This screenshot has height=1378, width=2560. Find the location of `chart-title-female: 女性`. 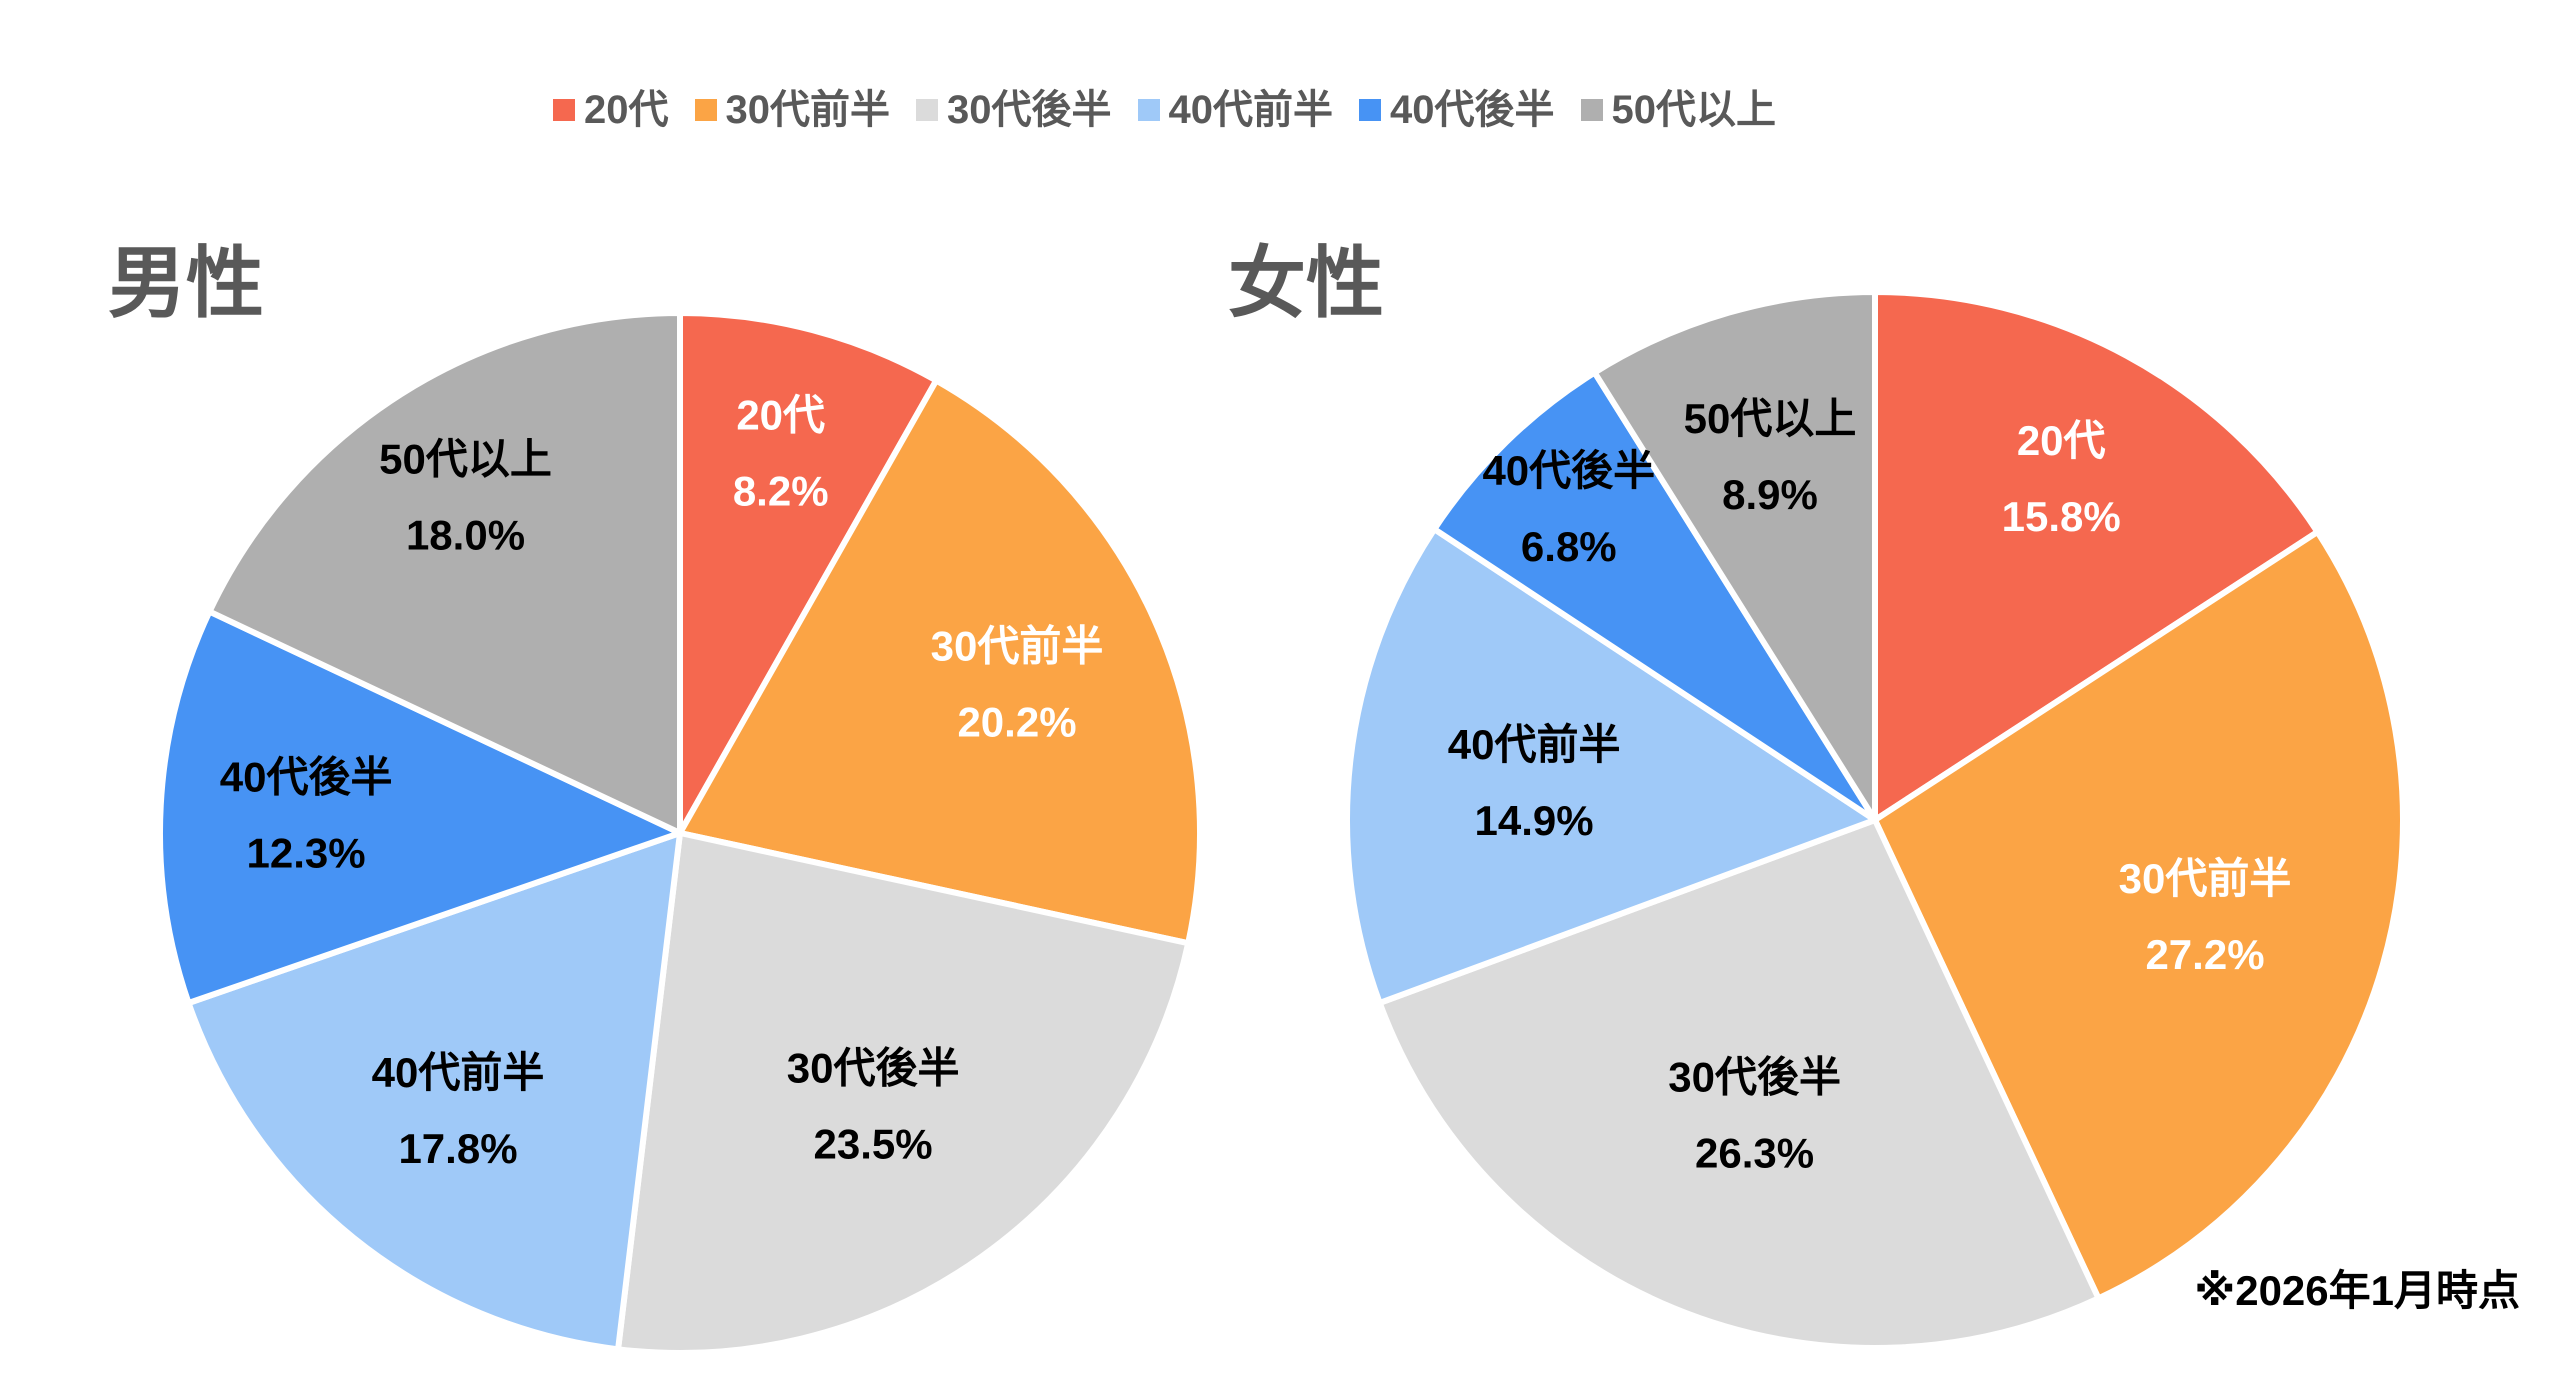

chart-title-female: 女性 is located at coordinates (1306, 283).